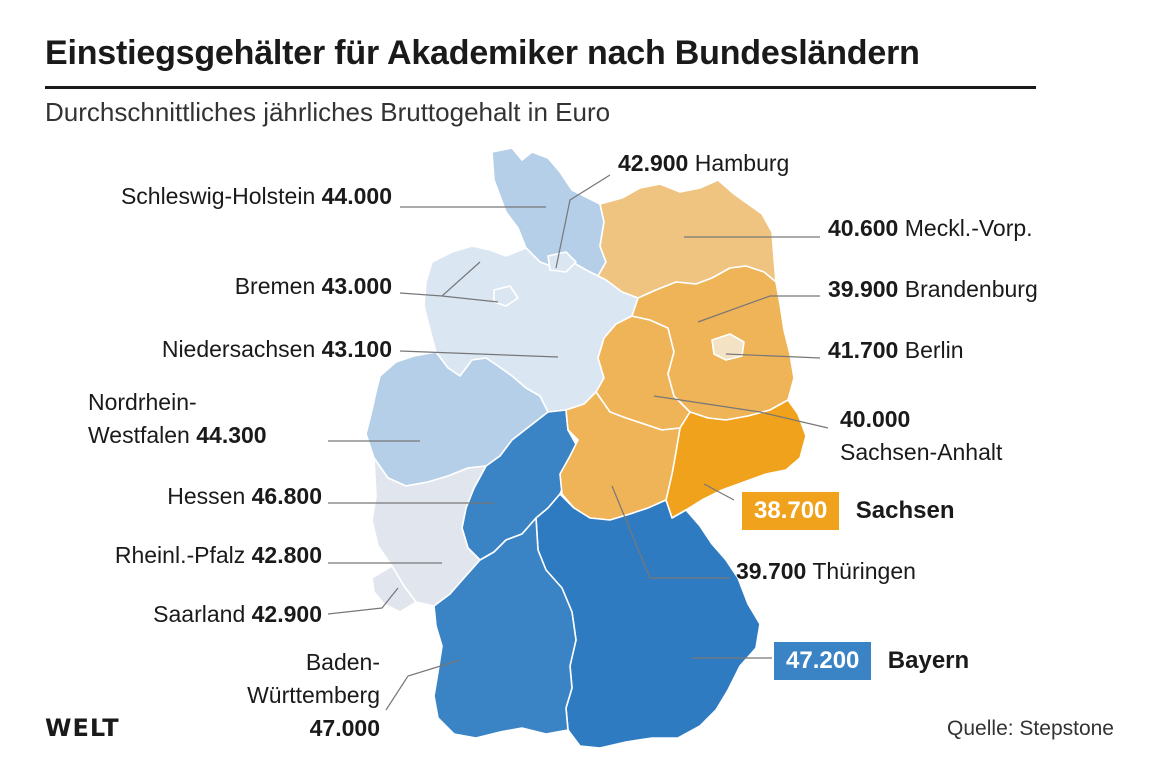 The image size is (1160, 773). Describe the element at coordinates (928, 660) in the screenshot. I see `state-name: Bayern` at that location.